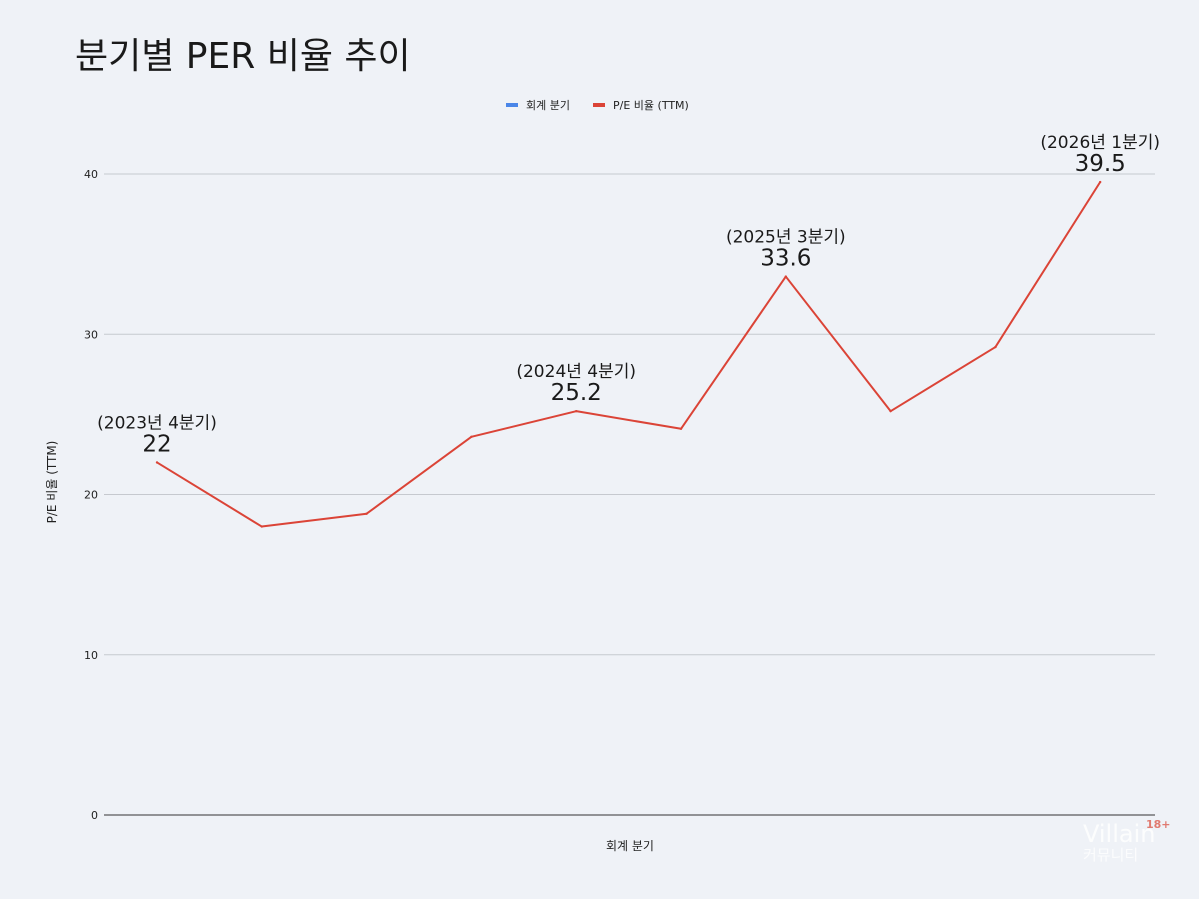  I want to click on annotation-value: 33.6, so click(785, 259).